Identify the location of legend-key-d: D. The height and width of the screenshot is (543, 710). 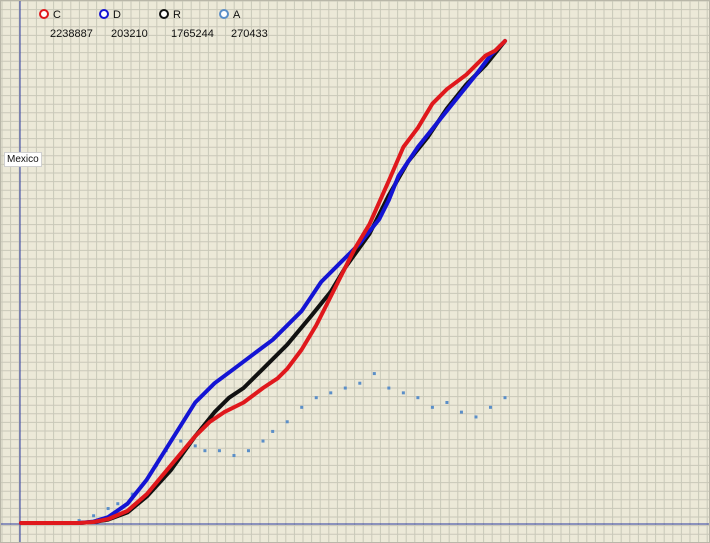
(117, 15).